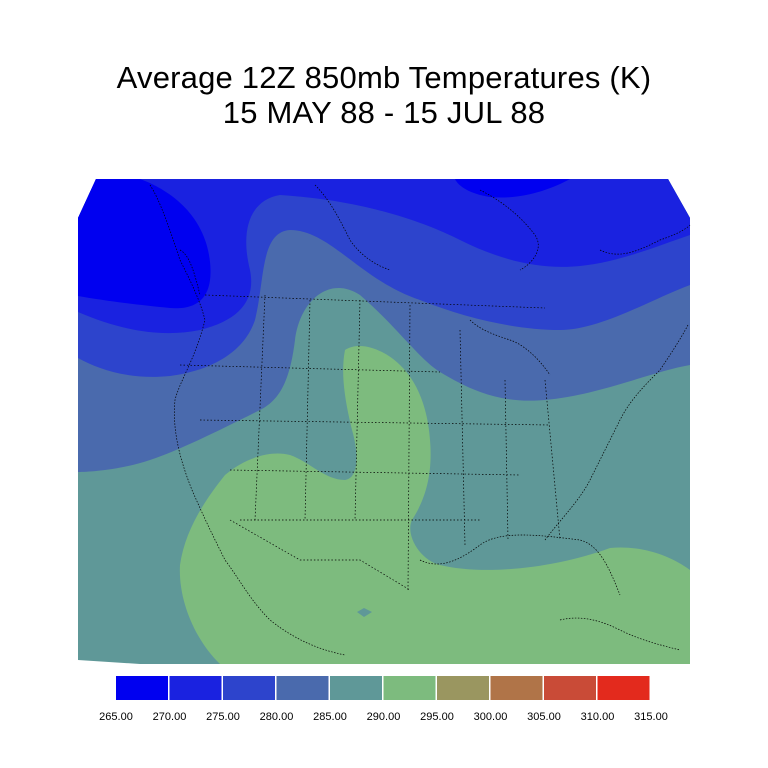 This screenshot has width=768, height=768. What do you see at coordinates (170, 717) in the screenshot?
I see `legend-label: 270.00` at bounding box center [170, 717].